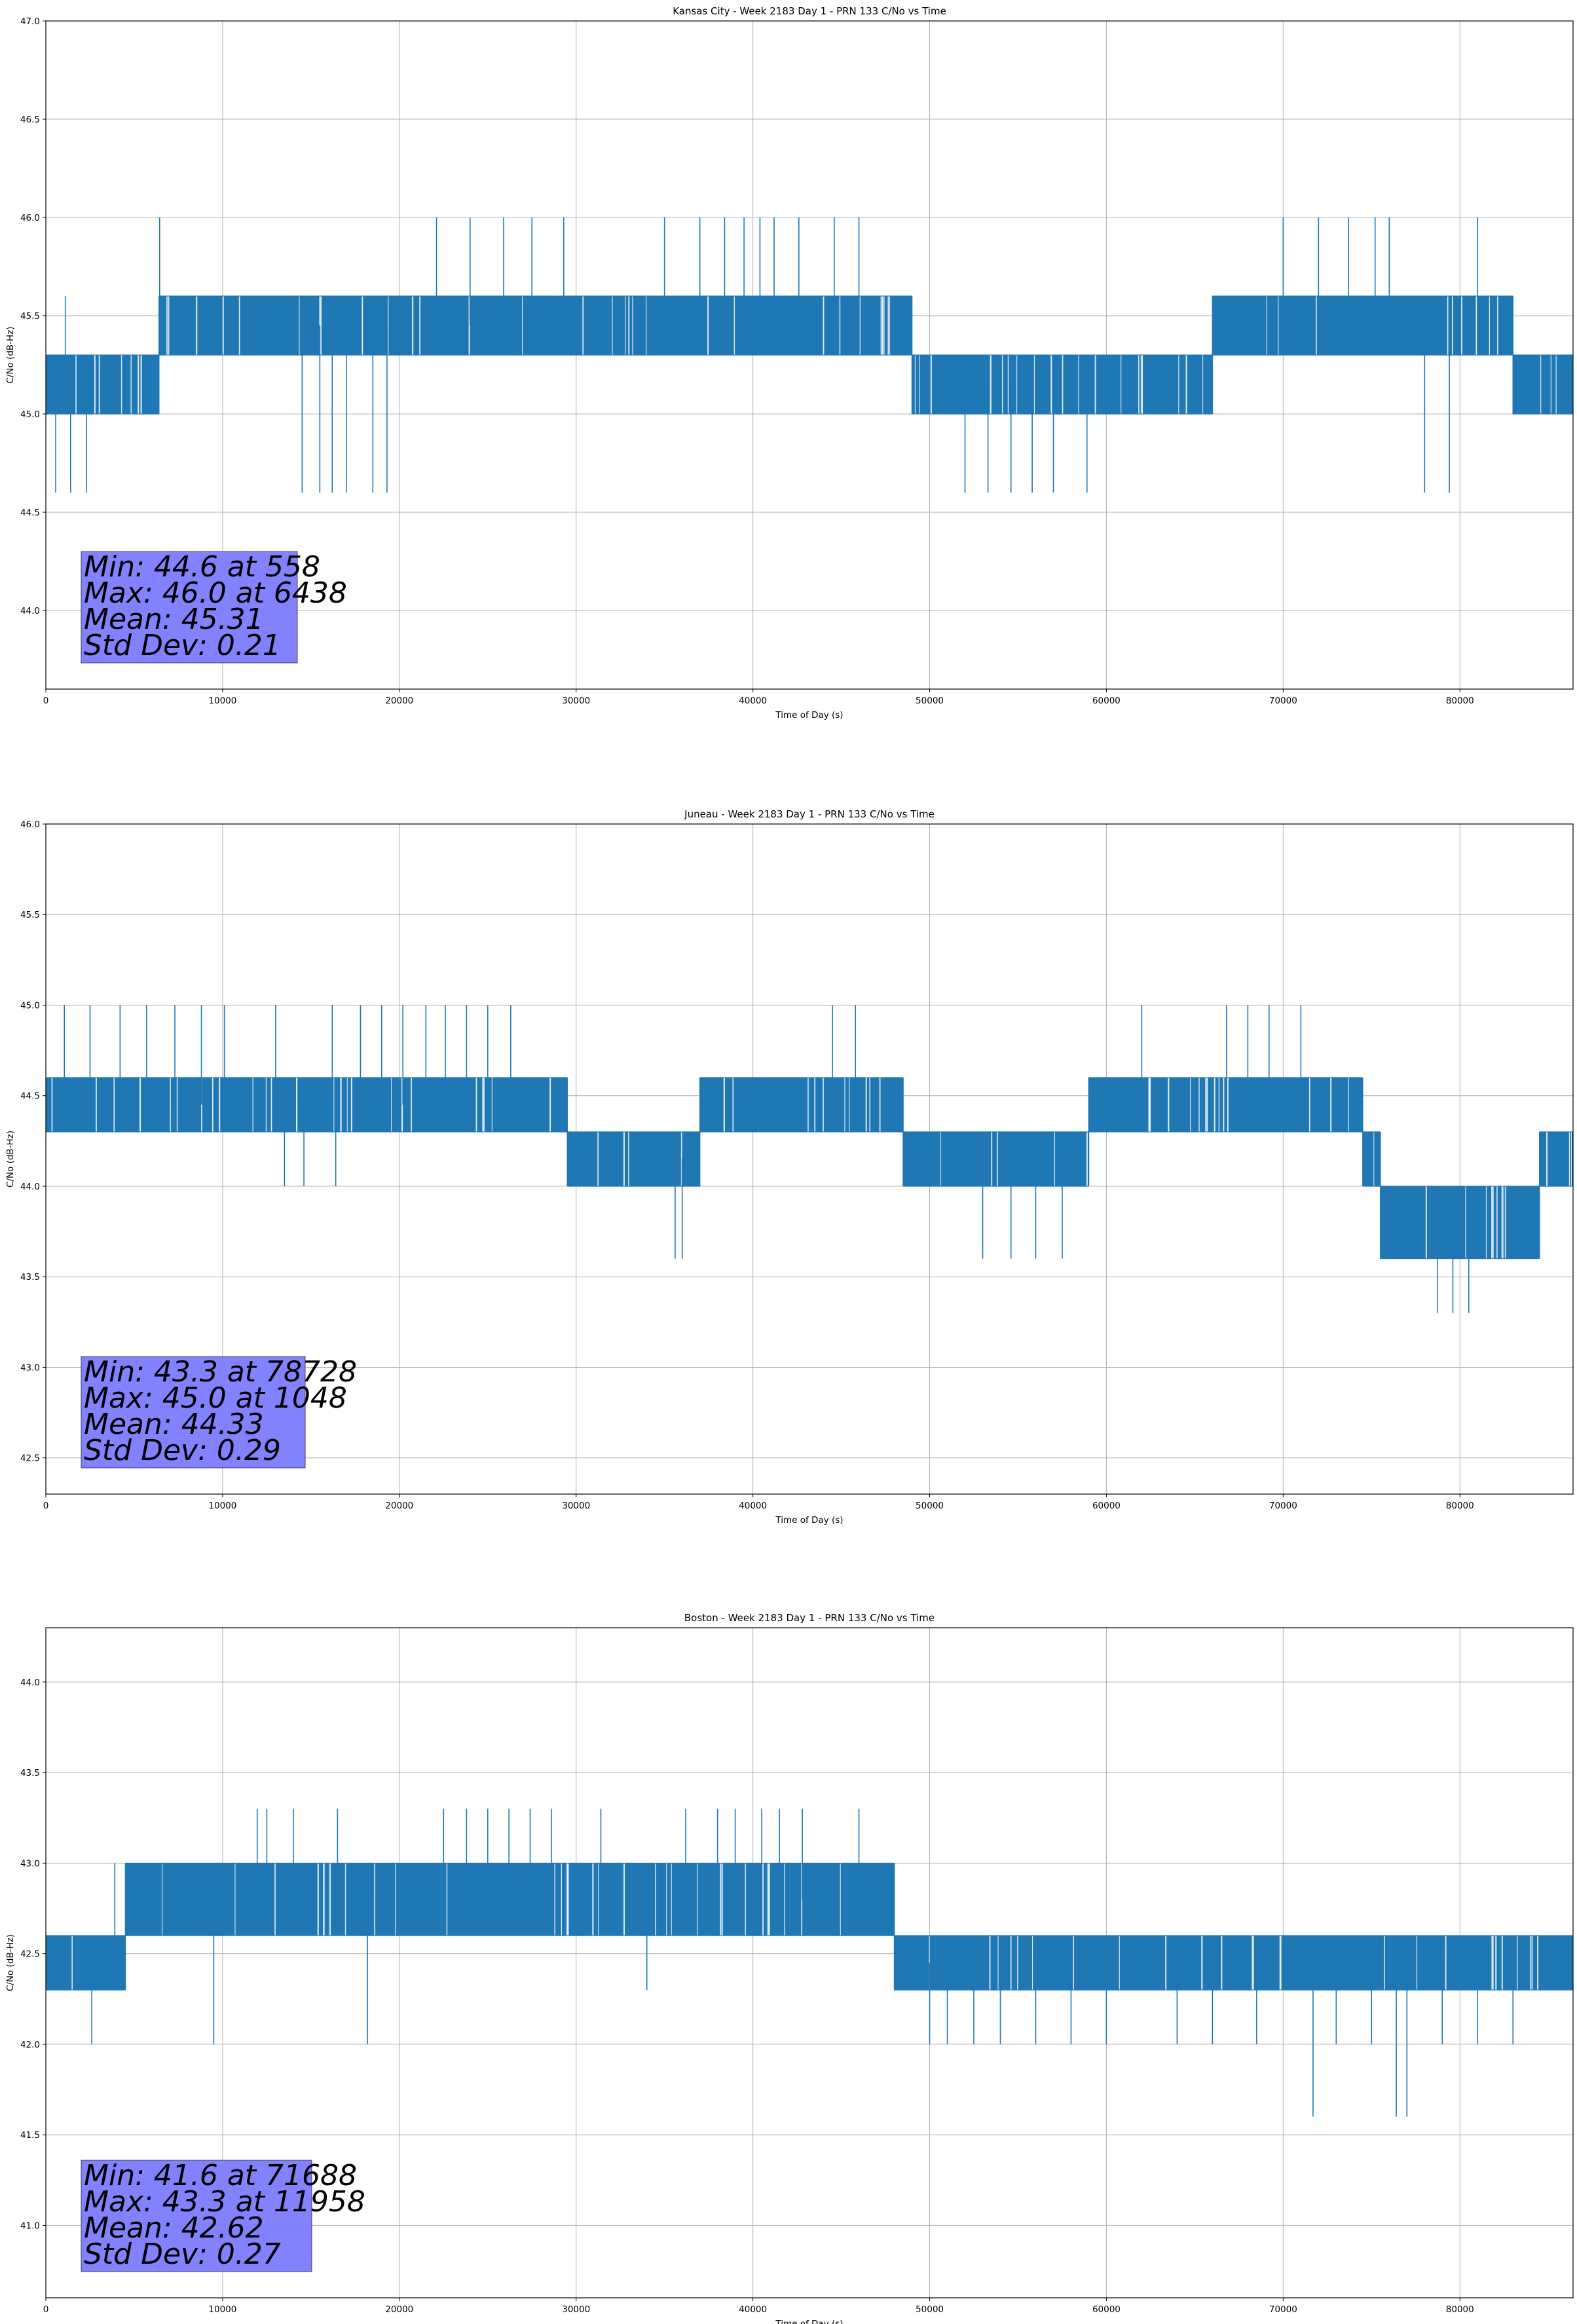 This screenshot has height=2324, width=1577. I want to click on y-tick-label: 44.0, so click(30, 611).